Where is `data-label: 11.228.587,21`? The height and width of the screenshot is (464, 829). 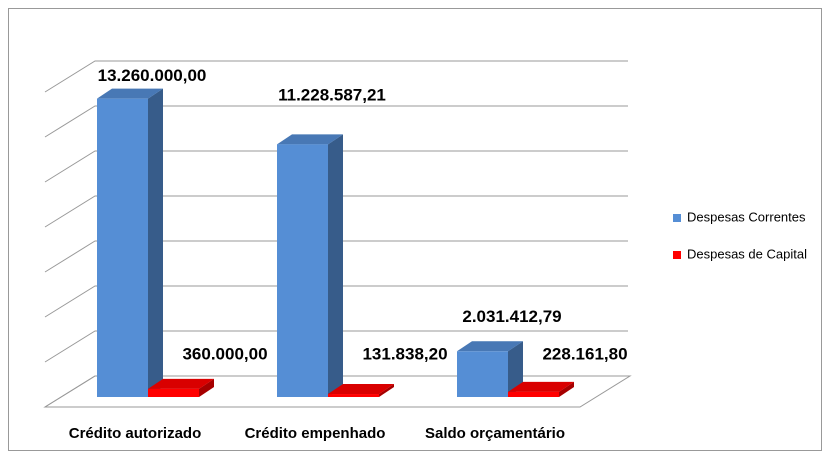 data-label: 11.228.587,21 is located at coordinates (332, 94).